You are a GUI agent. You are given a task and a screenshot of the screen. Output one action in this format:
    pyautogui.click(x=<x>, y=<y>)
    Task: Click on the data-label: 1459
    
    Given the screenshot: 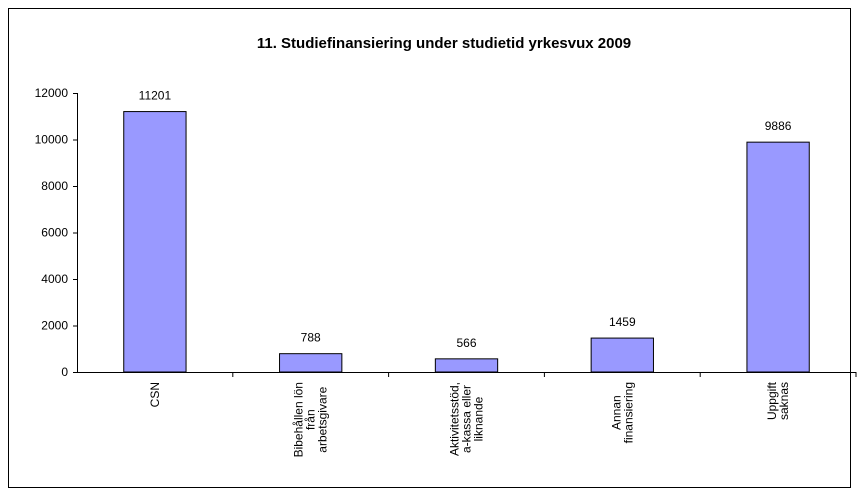 What is the action you would take?
    pyautogui.click(x=622, y=322)
    